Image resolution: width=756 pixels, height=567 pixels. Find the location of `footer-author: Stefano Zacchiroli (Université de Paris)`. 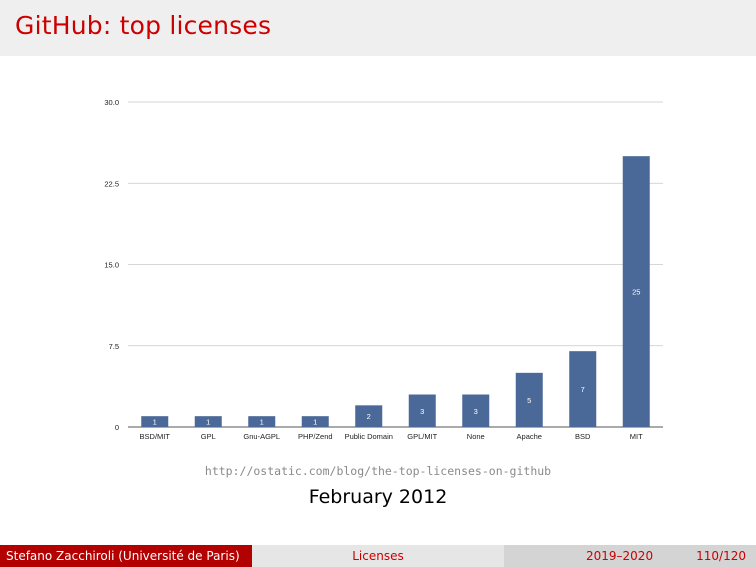

footer-author: Stefano Zacchiroli (Université de Paris) is located at coordinates (126, 556).